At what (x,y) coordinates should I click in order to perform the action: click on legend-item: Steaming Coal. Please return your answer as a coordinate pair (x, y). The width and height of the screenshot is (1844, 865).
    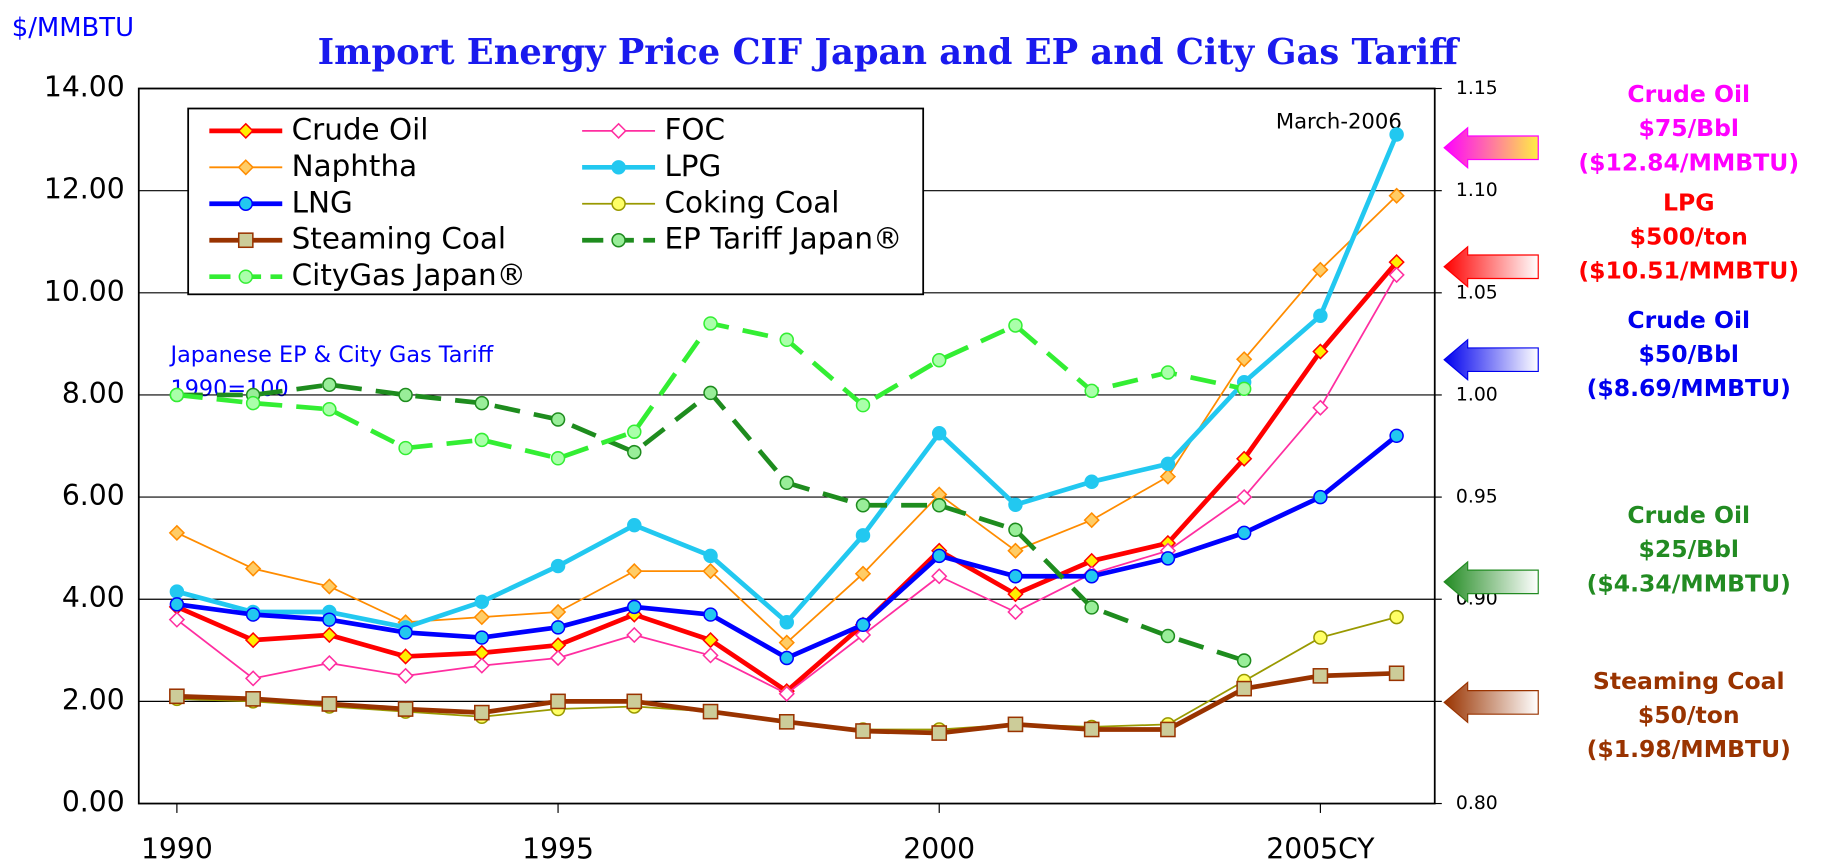
    Looking at the image, I should click on (357, 239).